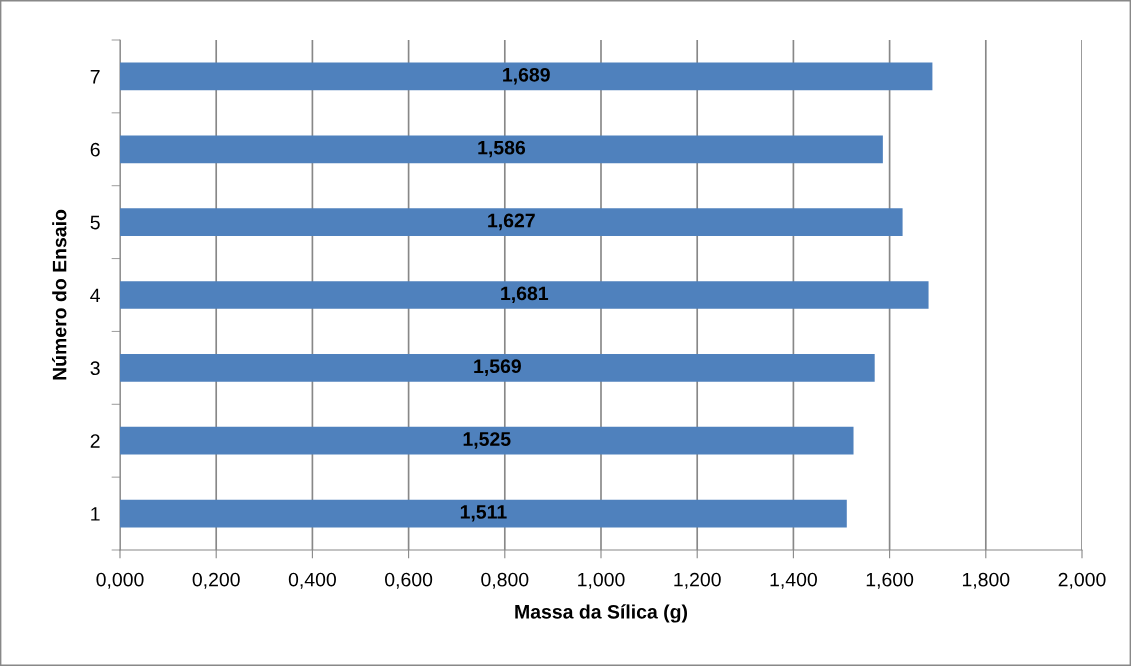 This screenshot has height=666, width=1131. I want to click on y-tick-label: 1, so click(95, 514).